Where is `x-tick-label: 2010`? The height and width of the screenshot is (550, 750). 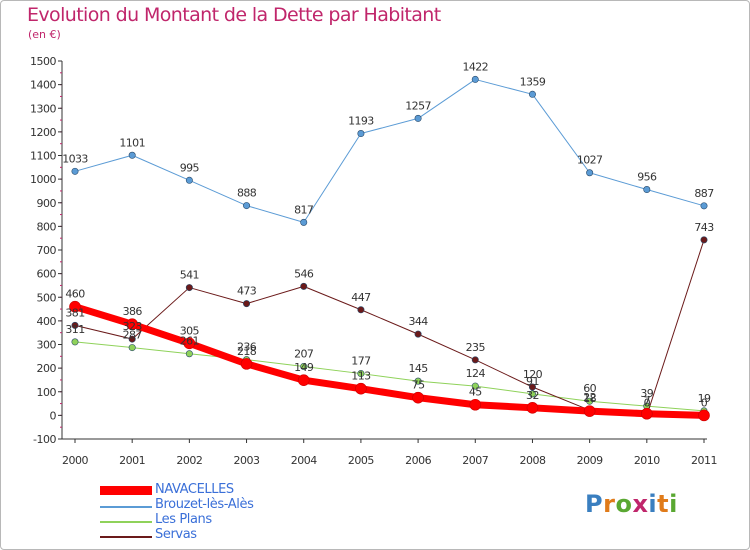
x-tick-label: 2010 is located at coordinates (647, 460).